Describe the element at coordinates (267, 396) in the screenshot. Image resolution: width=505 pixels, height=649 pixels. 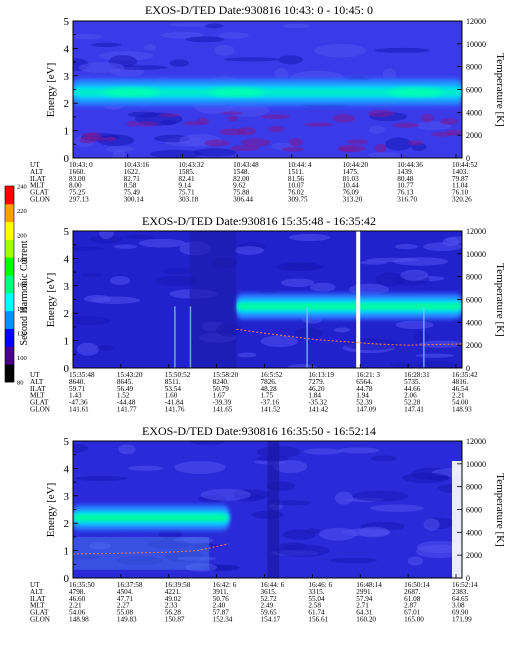
I see `ephemeris-cell: 1.75` at that location.